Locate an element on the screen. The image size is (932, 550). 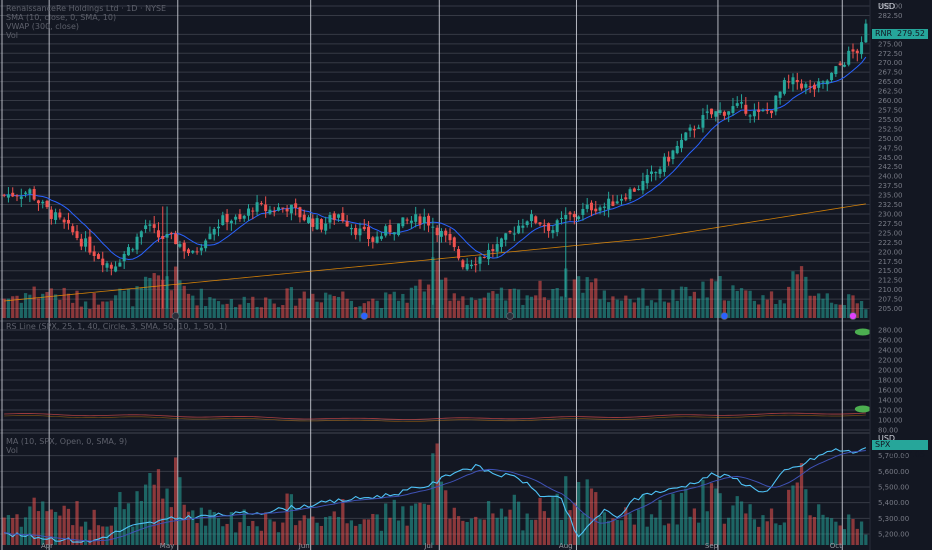
legend-spx-ma: MA (10, SPX, Open, 0, SMA, 9) is located at coordinates (67, 441).